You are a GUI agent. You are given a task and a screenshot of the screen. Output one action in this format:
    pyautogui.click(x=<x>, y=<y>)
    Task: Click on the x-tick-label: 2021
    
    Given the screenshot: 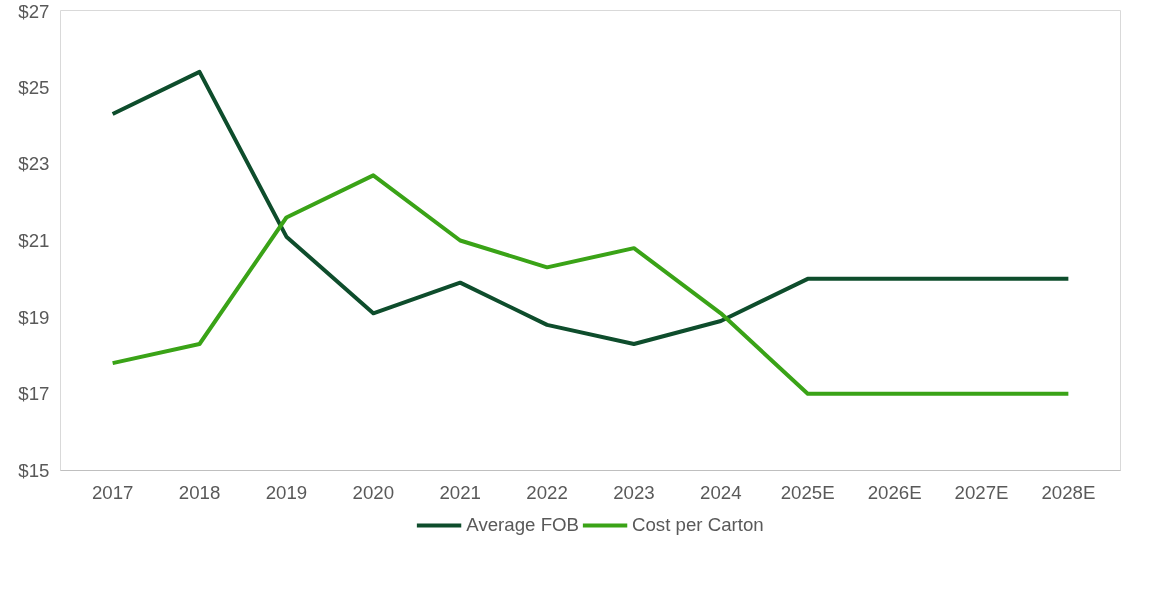 What is the action you would take?
    pyautogui.click(x=460, y=492)
    